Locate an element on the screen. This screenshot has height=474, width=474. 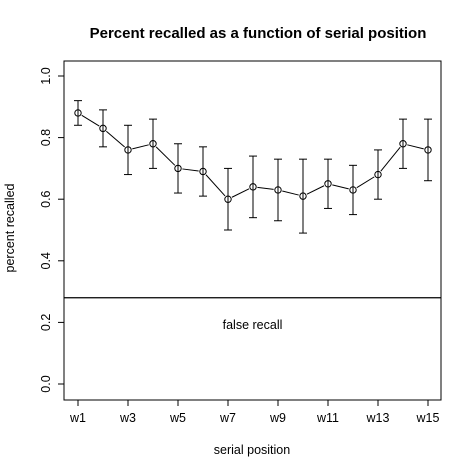
y-tick-label: 0.4 is located at coordinates (46, 260).